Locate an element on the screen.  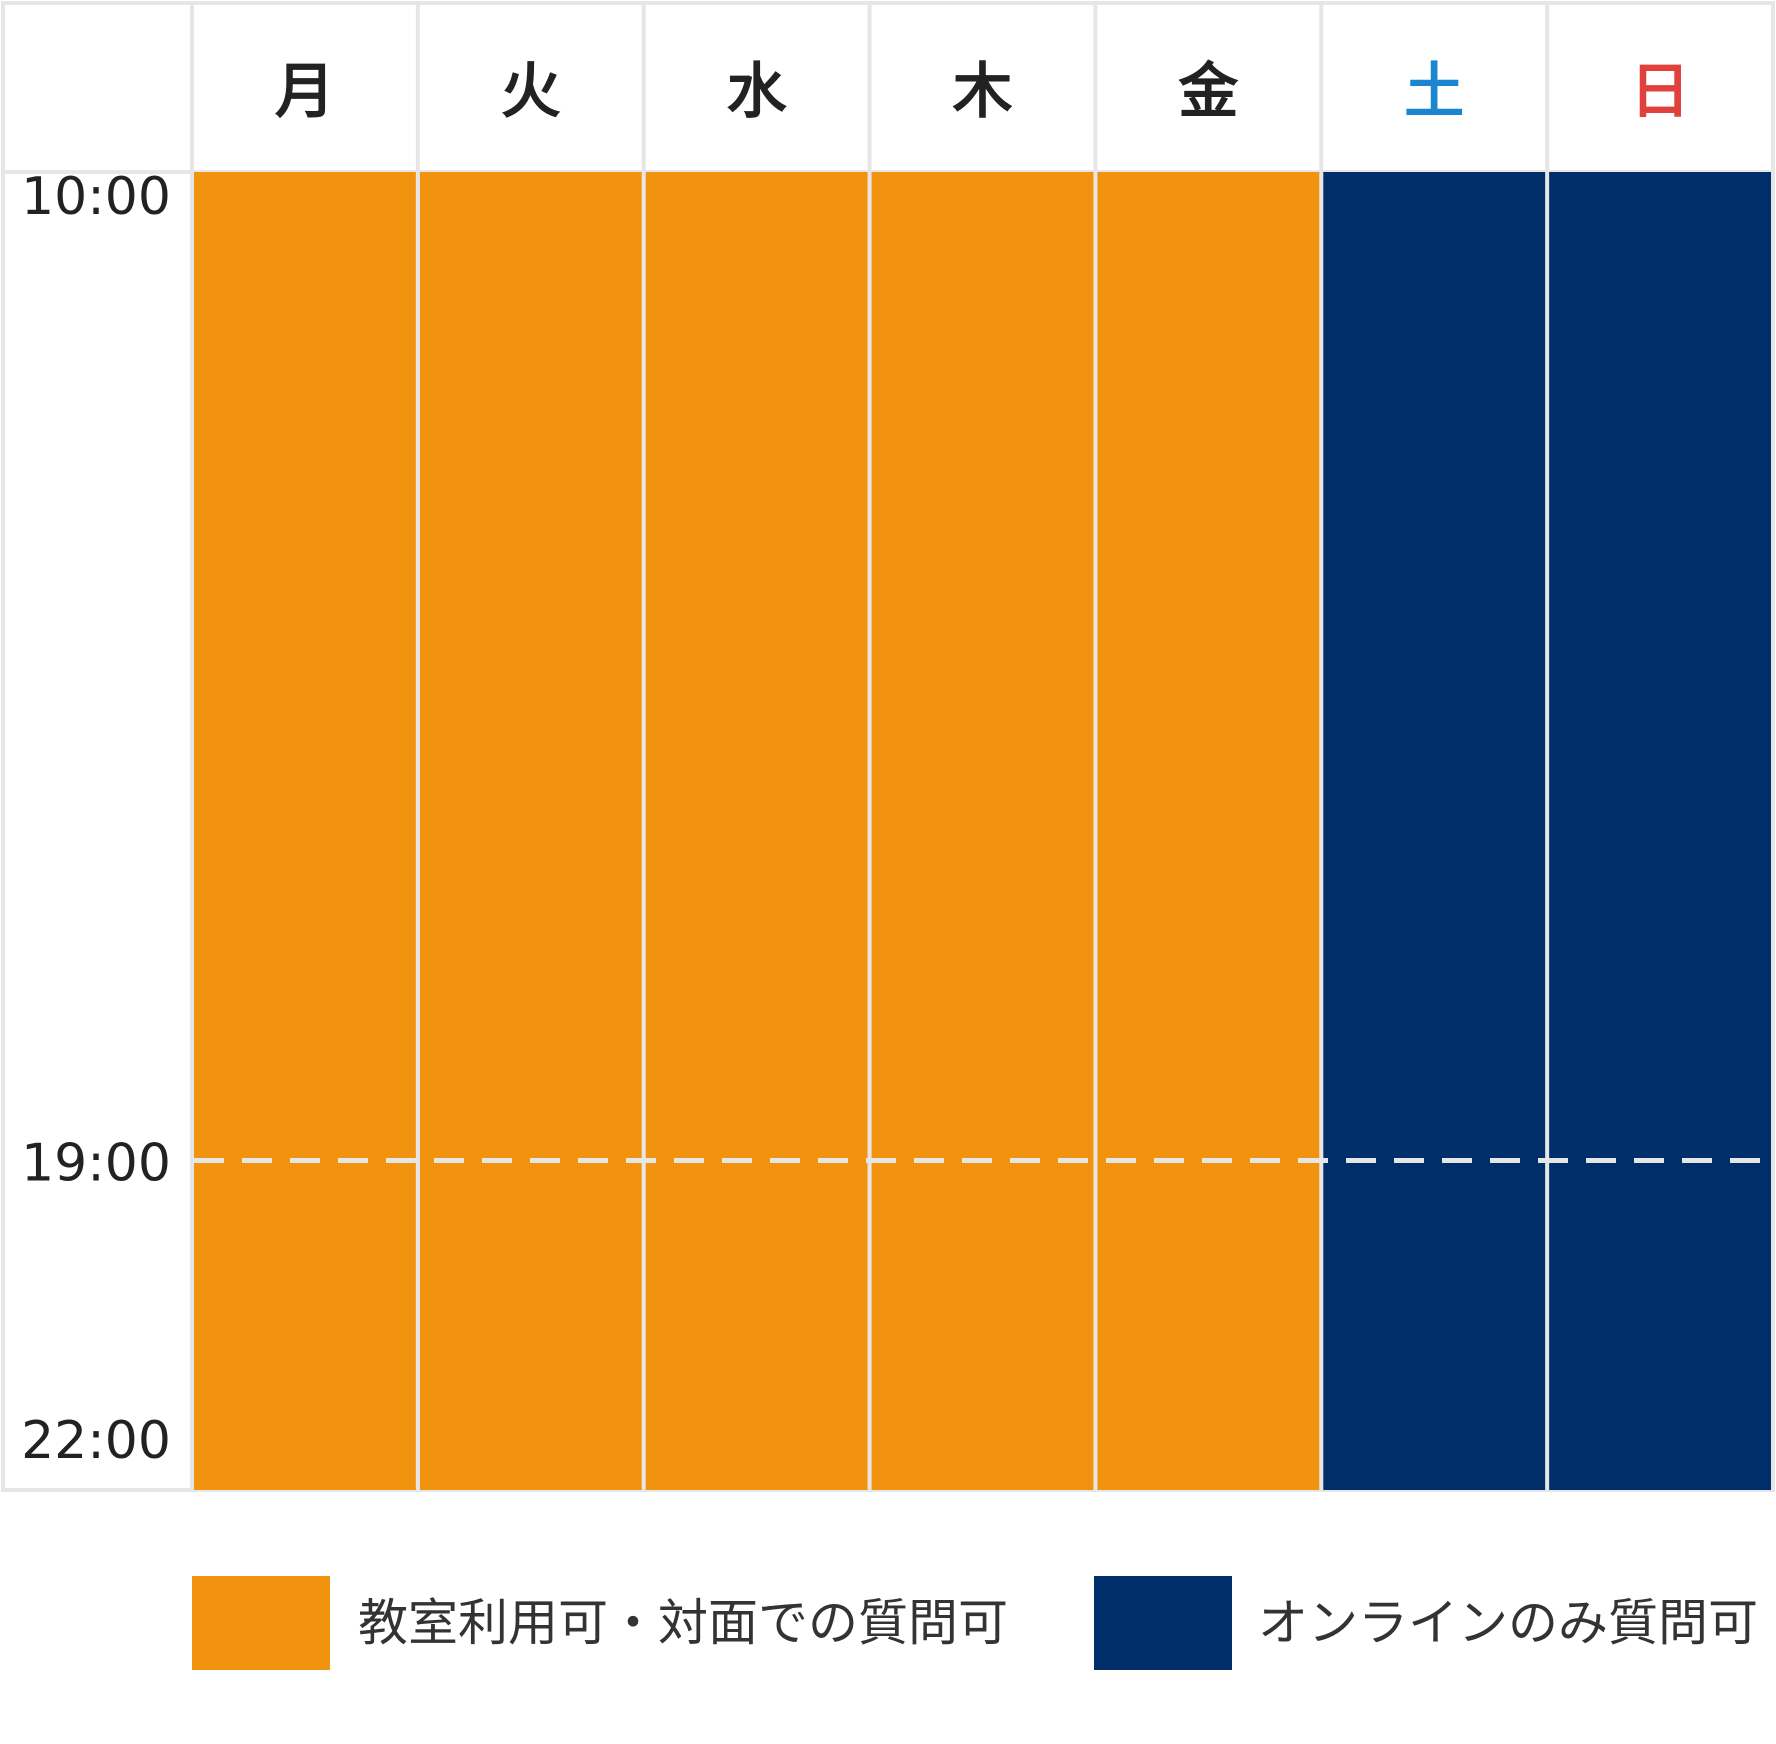
legend-label-classroom: 教室利用可・対面での質問可 is located at coordinates (683, 1623).